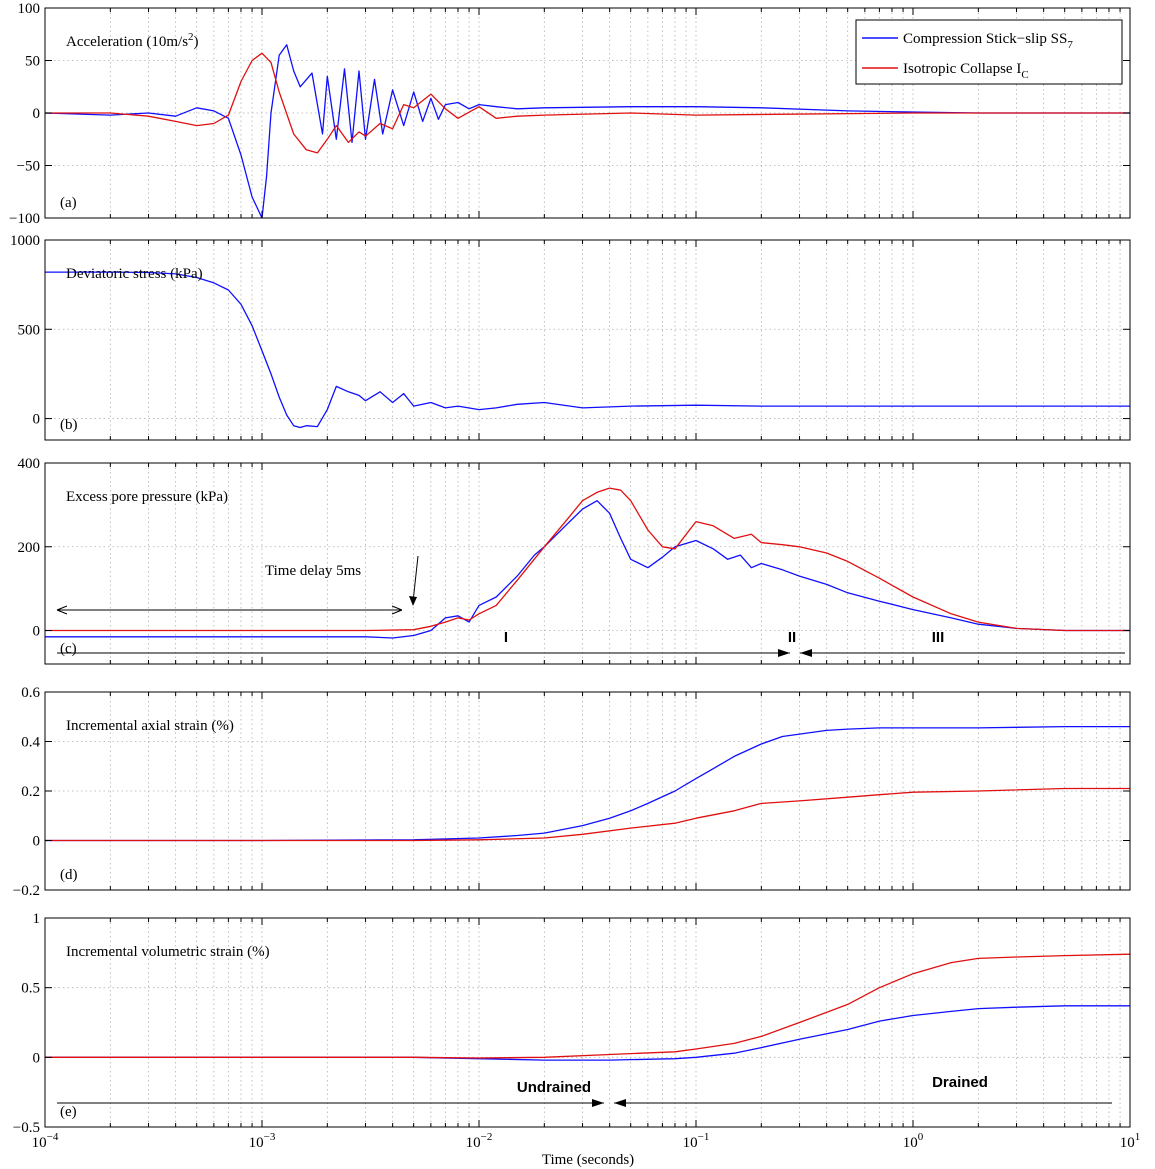 The image size is (1155, 1169). What do you see at coordinates (988, 41) in the screenshot?
I see `legend-entry: Compression Stick−slip SS7` at bounding box center [988, 41].